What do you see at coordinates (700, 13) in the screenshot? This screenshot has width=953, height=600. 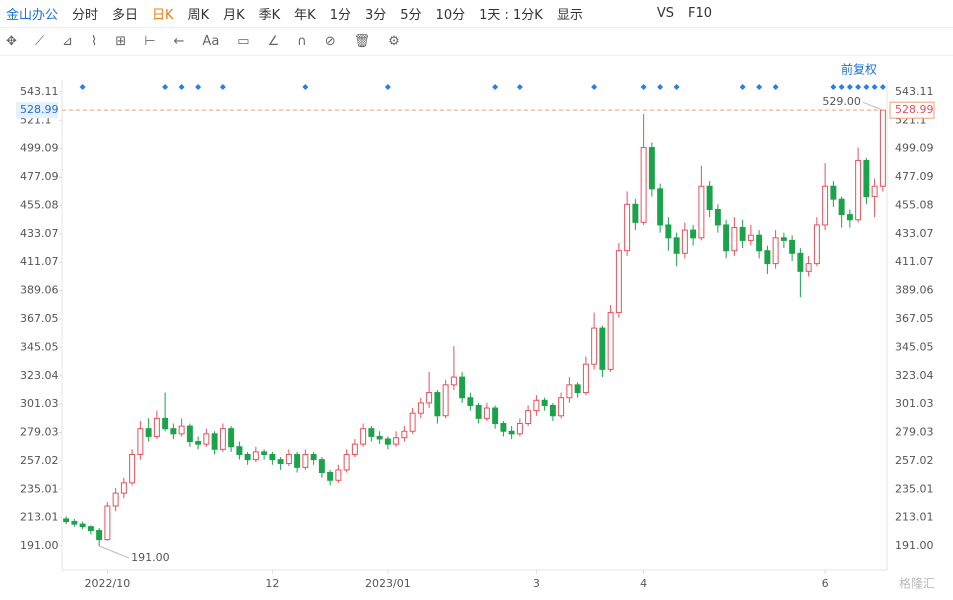 I see `f10-button: F10` at bounding box center [700, 13].